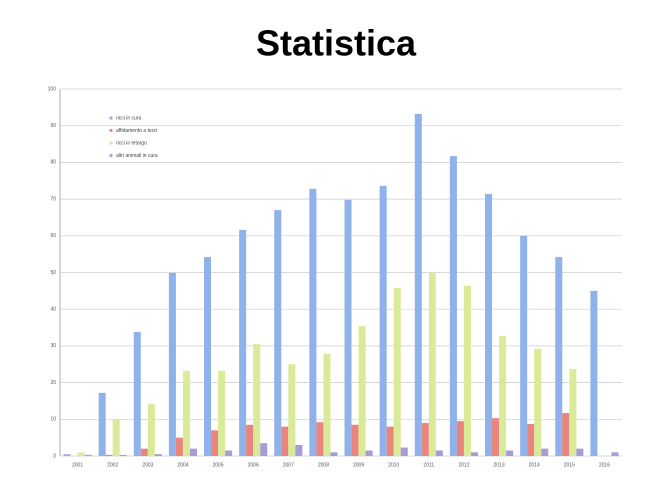 This screenshot has height=504, width=672. I want to click on x-tick-label: 2016, so click(604, 465).